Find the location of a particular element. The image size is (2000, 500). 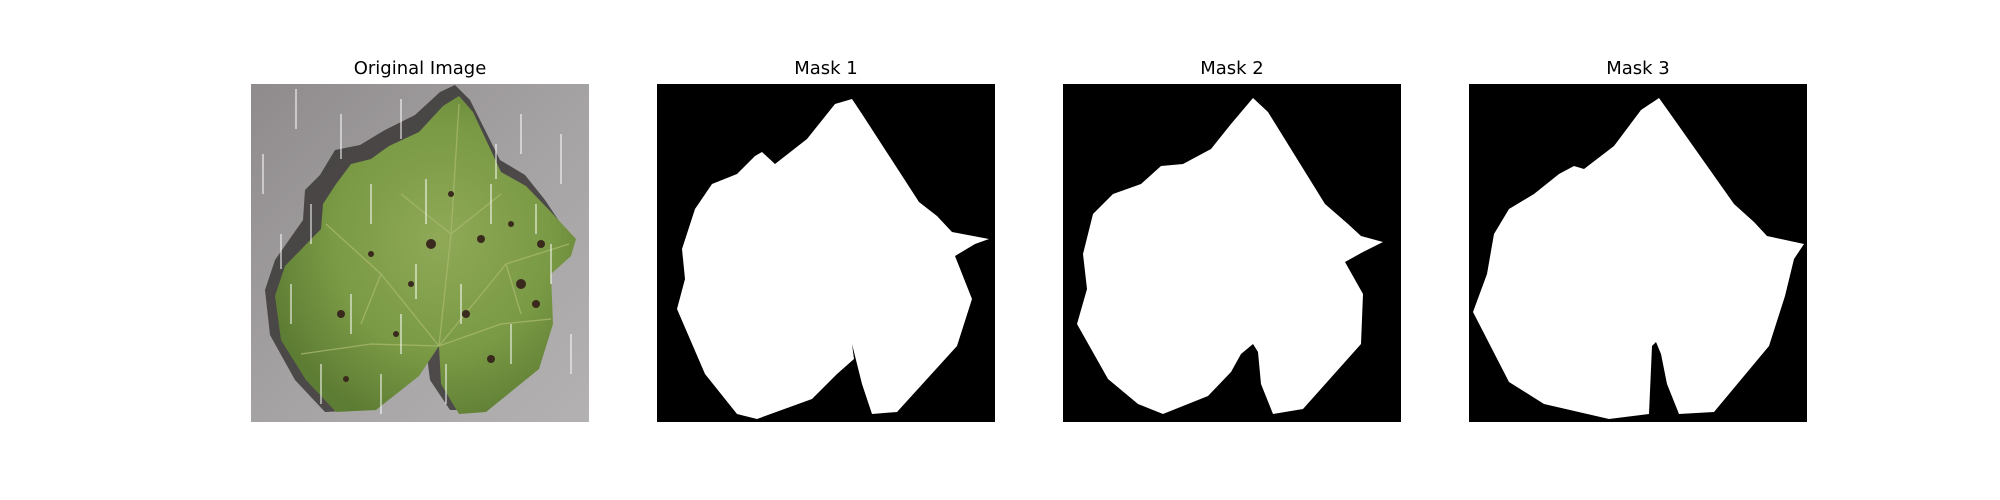

mask-3-image is located at coordinates (1638, 253).